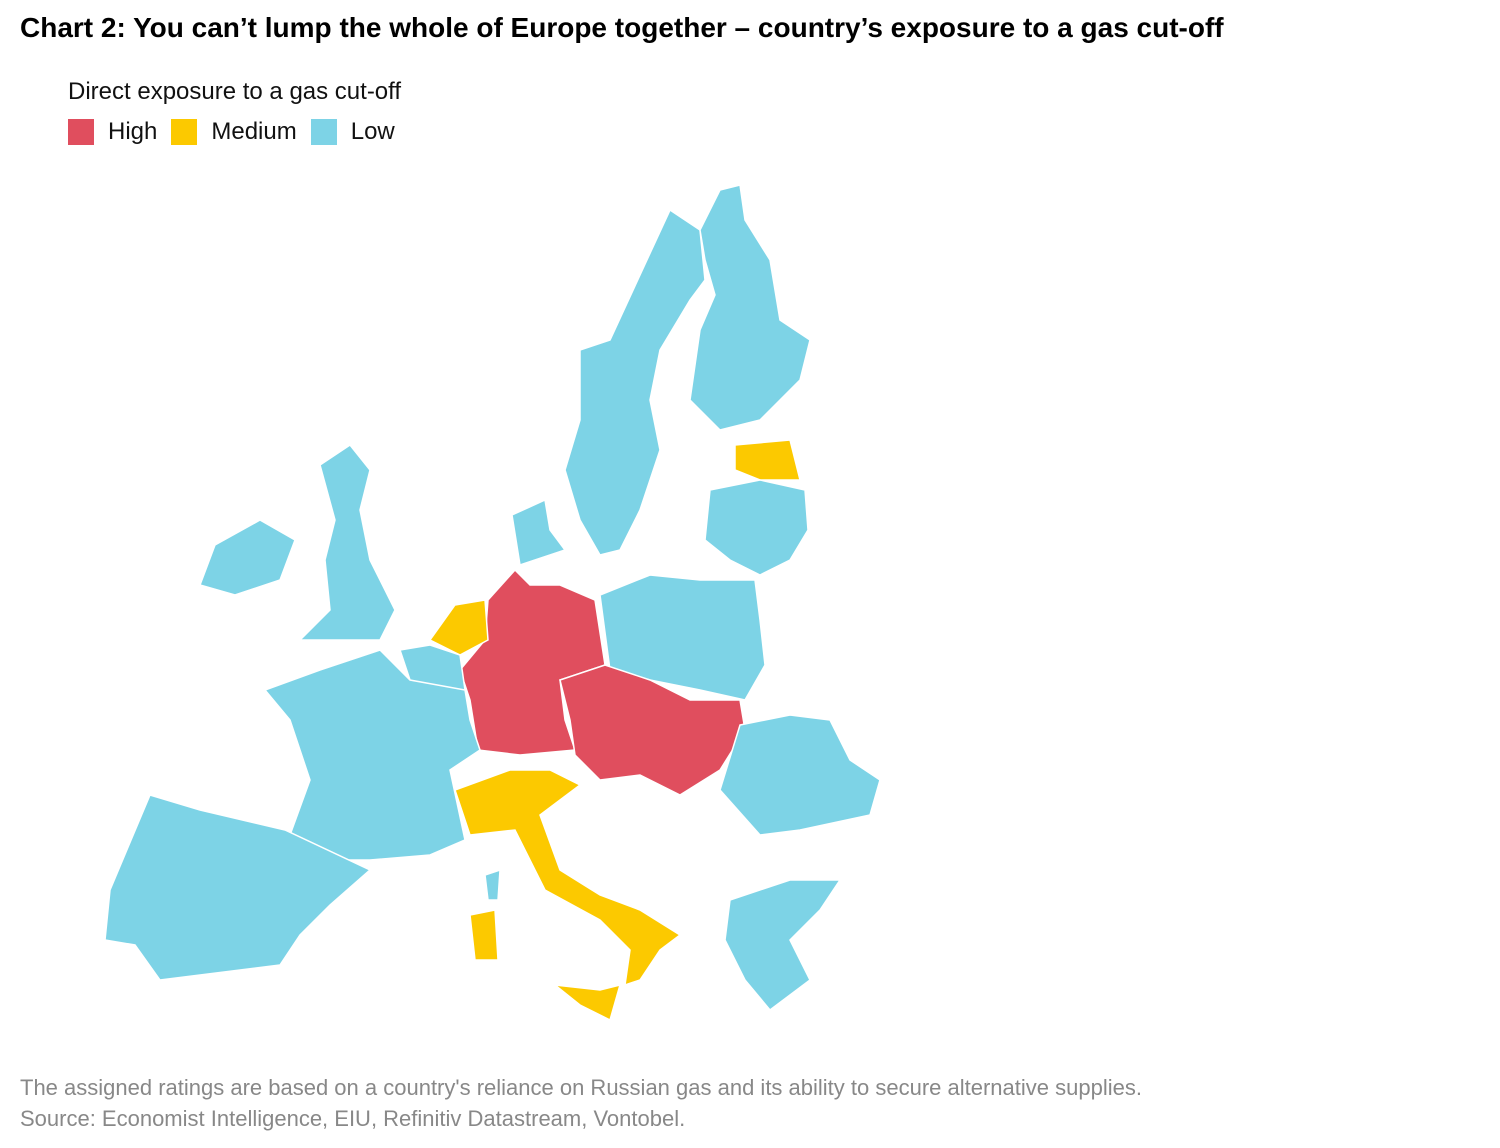  What do you see at coordinates (254, 131) in the screenshot?
I see `legend-label: Medium` at bounding box center [254, 131].